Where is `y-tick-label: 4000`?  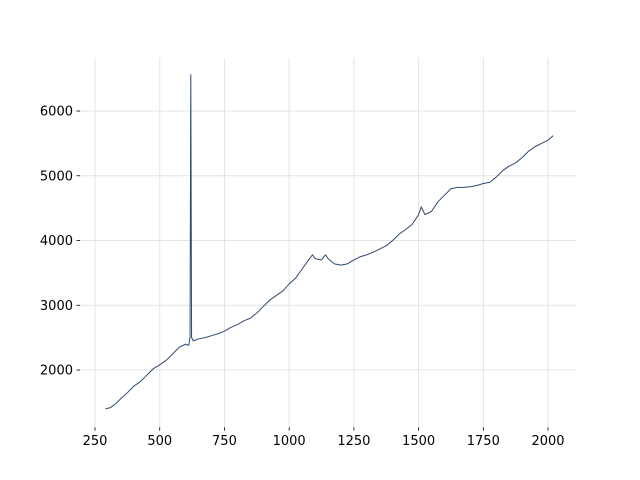 y-tick-label: 4000 is located at coordinates (56, 241).